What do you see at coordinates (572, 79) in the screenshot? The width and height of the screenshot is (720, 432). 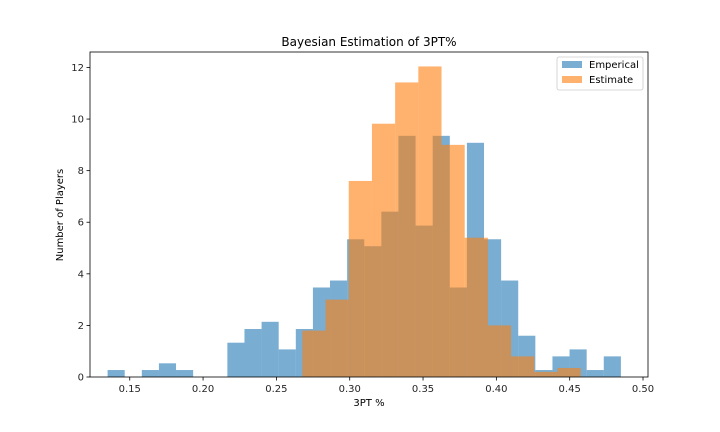 I see `legend-swatch-estimate` at bounding box center [572, 79].